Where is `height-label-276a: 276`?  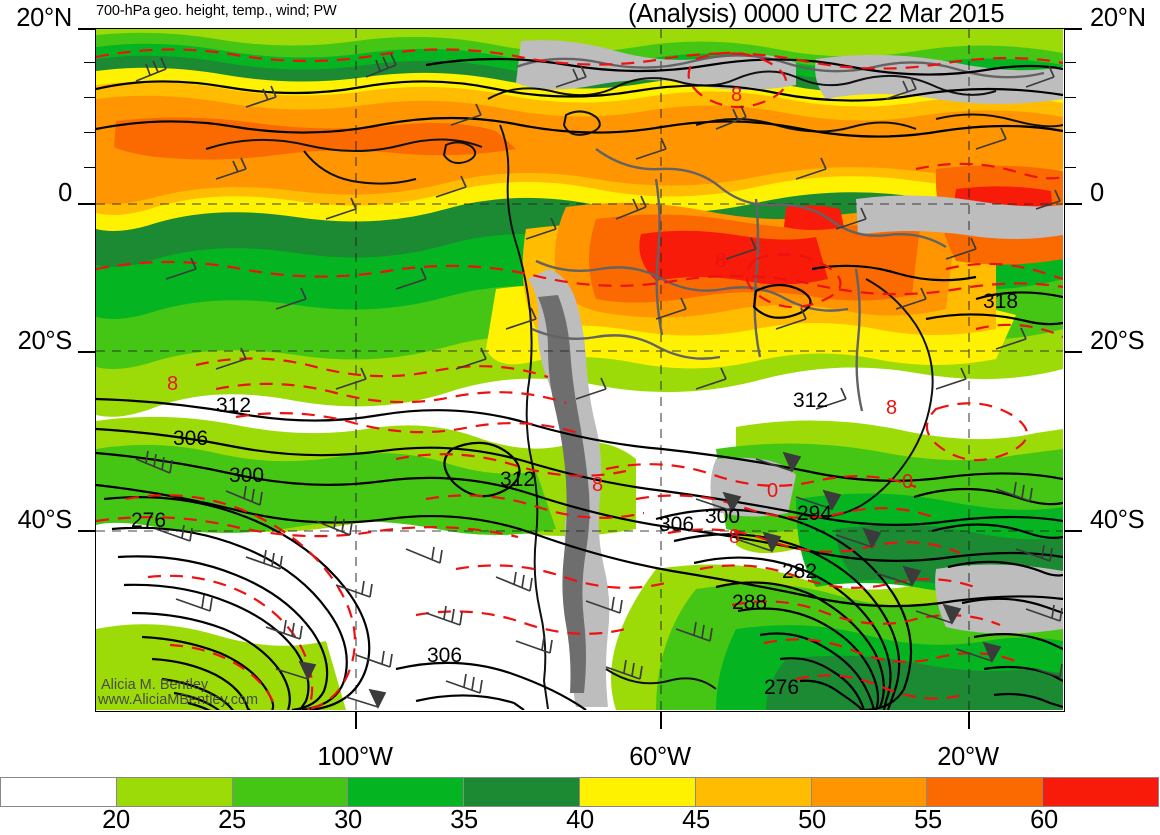 height-label-276a: 276 is located at coordinates (148, 520).